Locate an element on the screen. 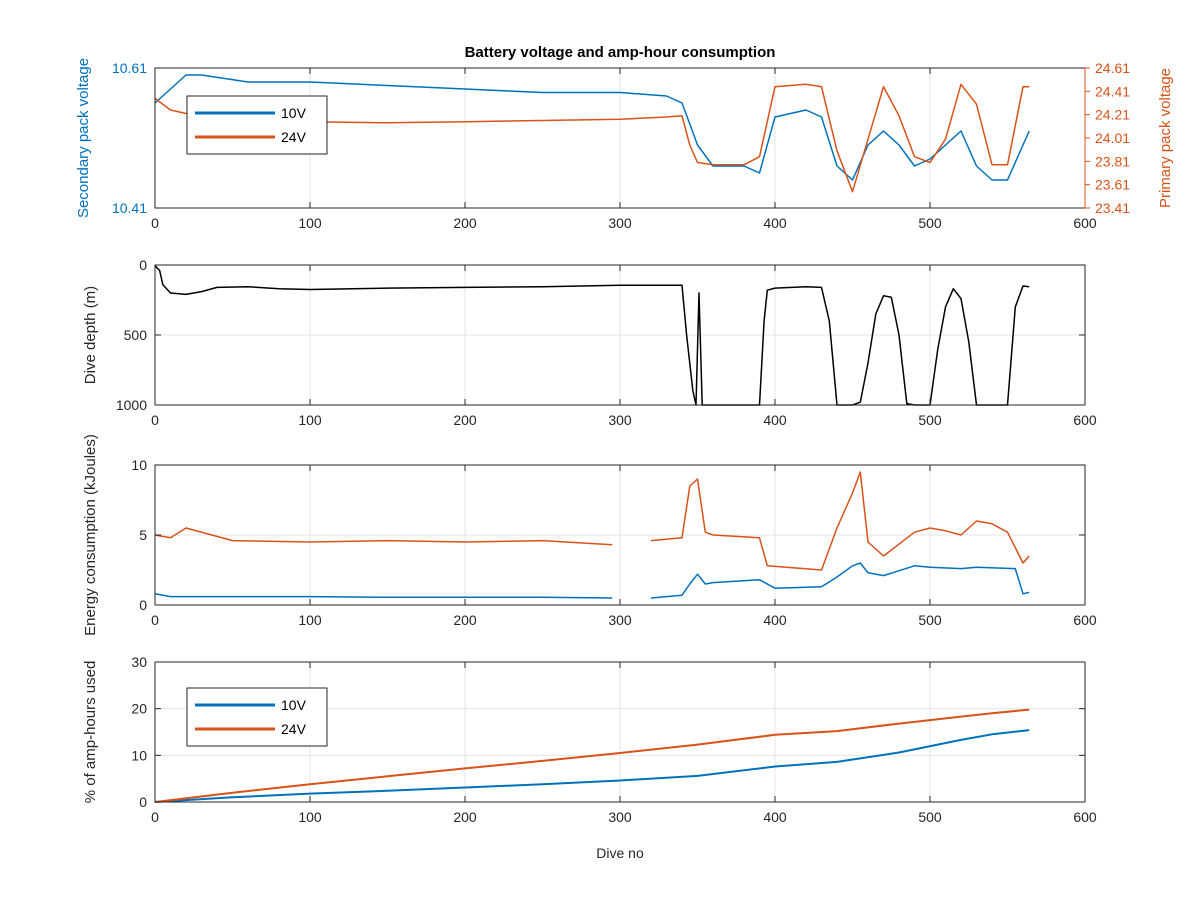  y2-tick-label: 24.01 is located at coordinates (1112, 138).